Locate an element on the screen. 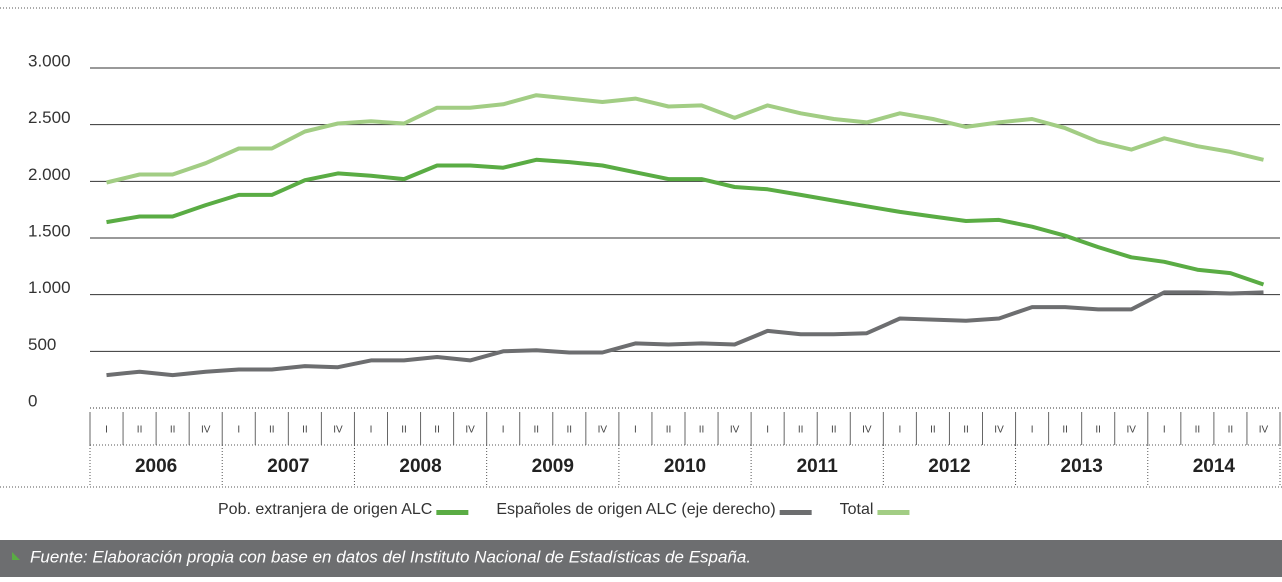 This screenshot has height=582, width=1282. year-label: 2014 is located at coordinates (1214, 466).